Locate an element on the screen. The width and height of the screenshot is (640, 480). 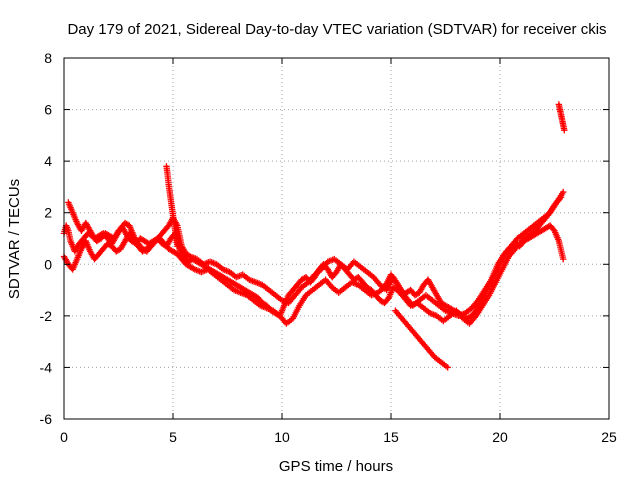
x-axis-label: GPS time / hours is located at coordinates (336, 466).